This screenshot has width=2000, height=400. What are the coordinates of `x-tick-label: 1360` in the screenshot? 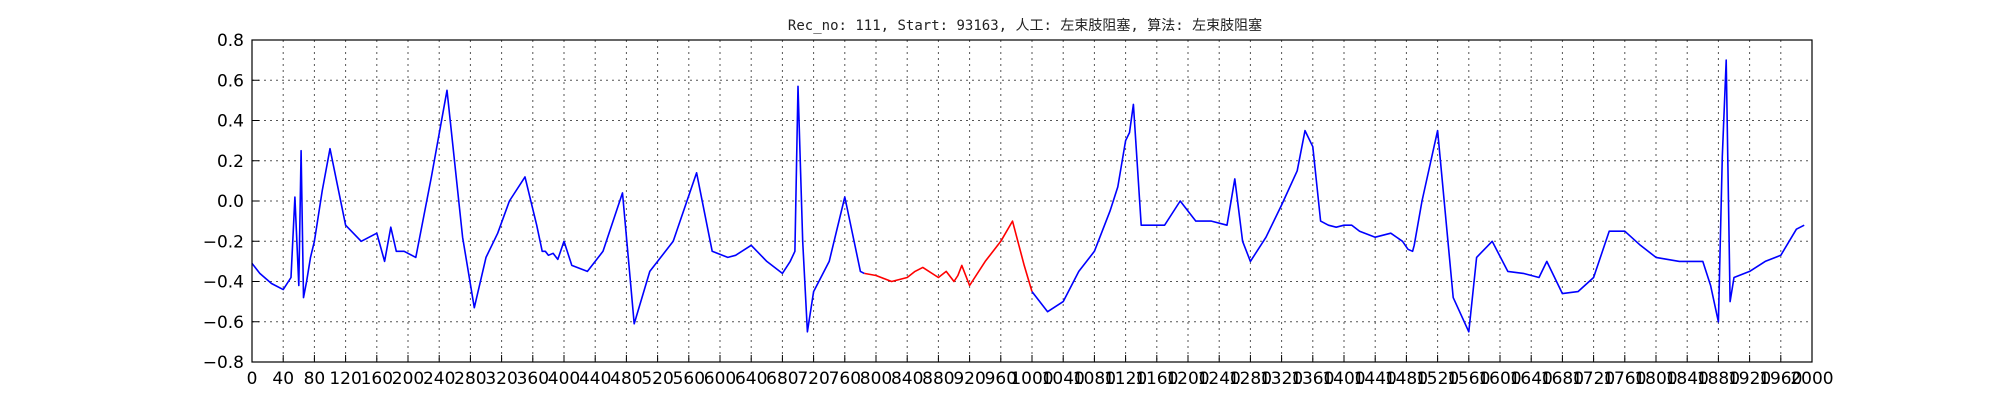 It's located at (1312, 379).